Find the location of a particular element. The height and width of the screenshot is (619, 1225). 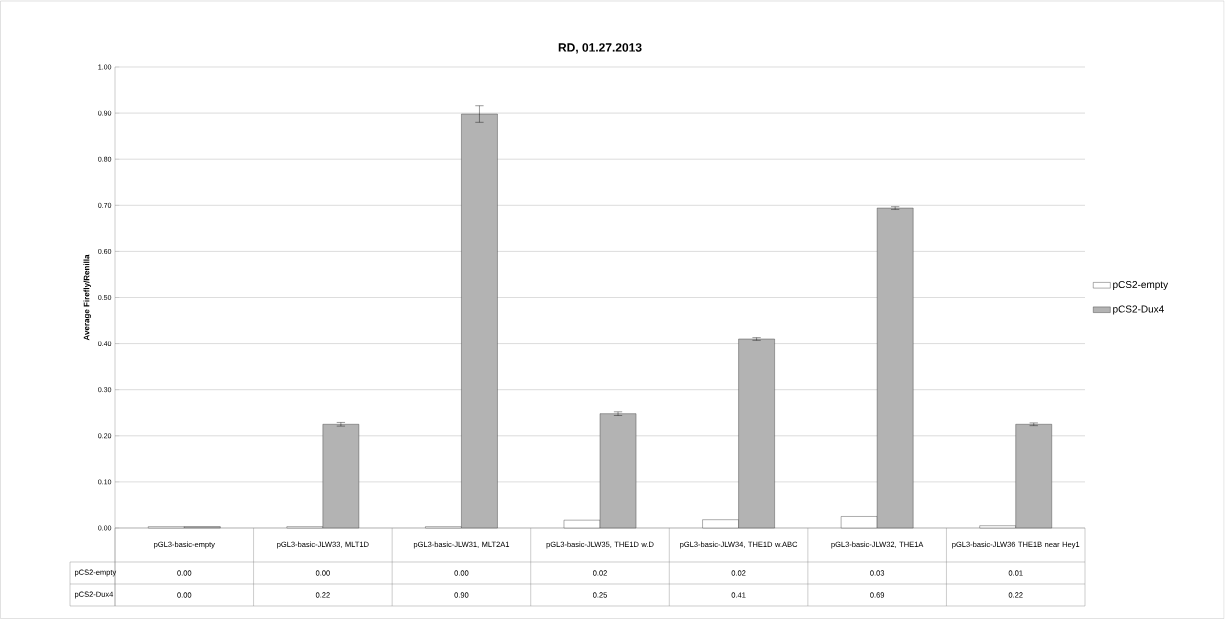

legend-label: pCS2-Dux4 is located at coordinates (1138, 310).